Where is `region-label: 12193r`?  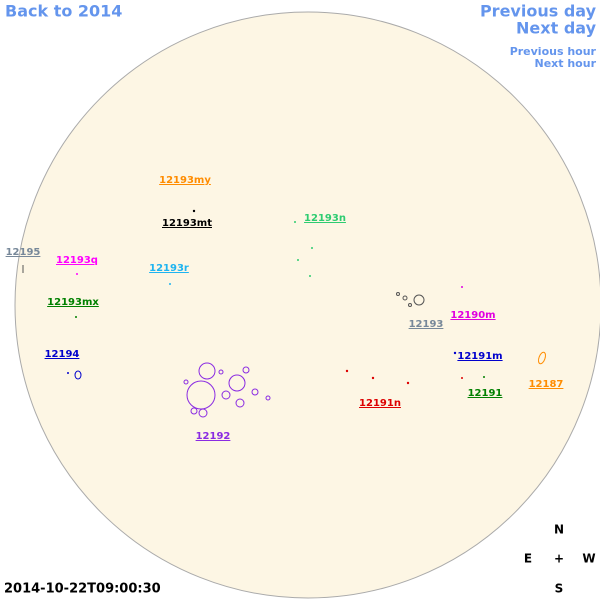
region-label: 12193r is located at coordinates (169, 268).